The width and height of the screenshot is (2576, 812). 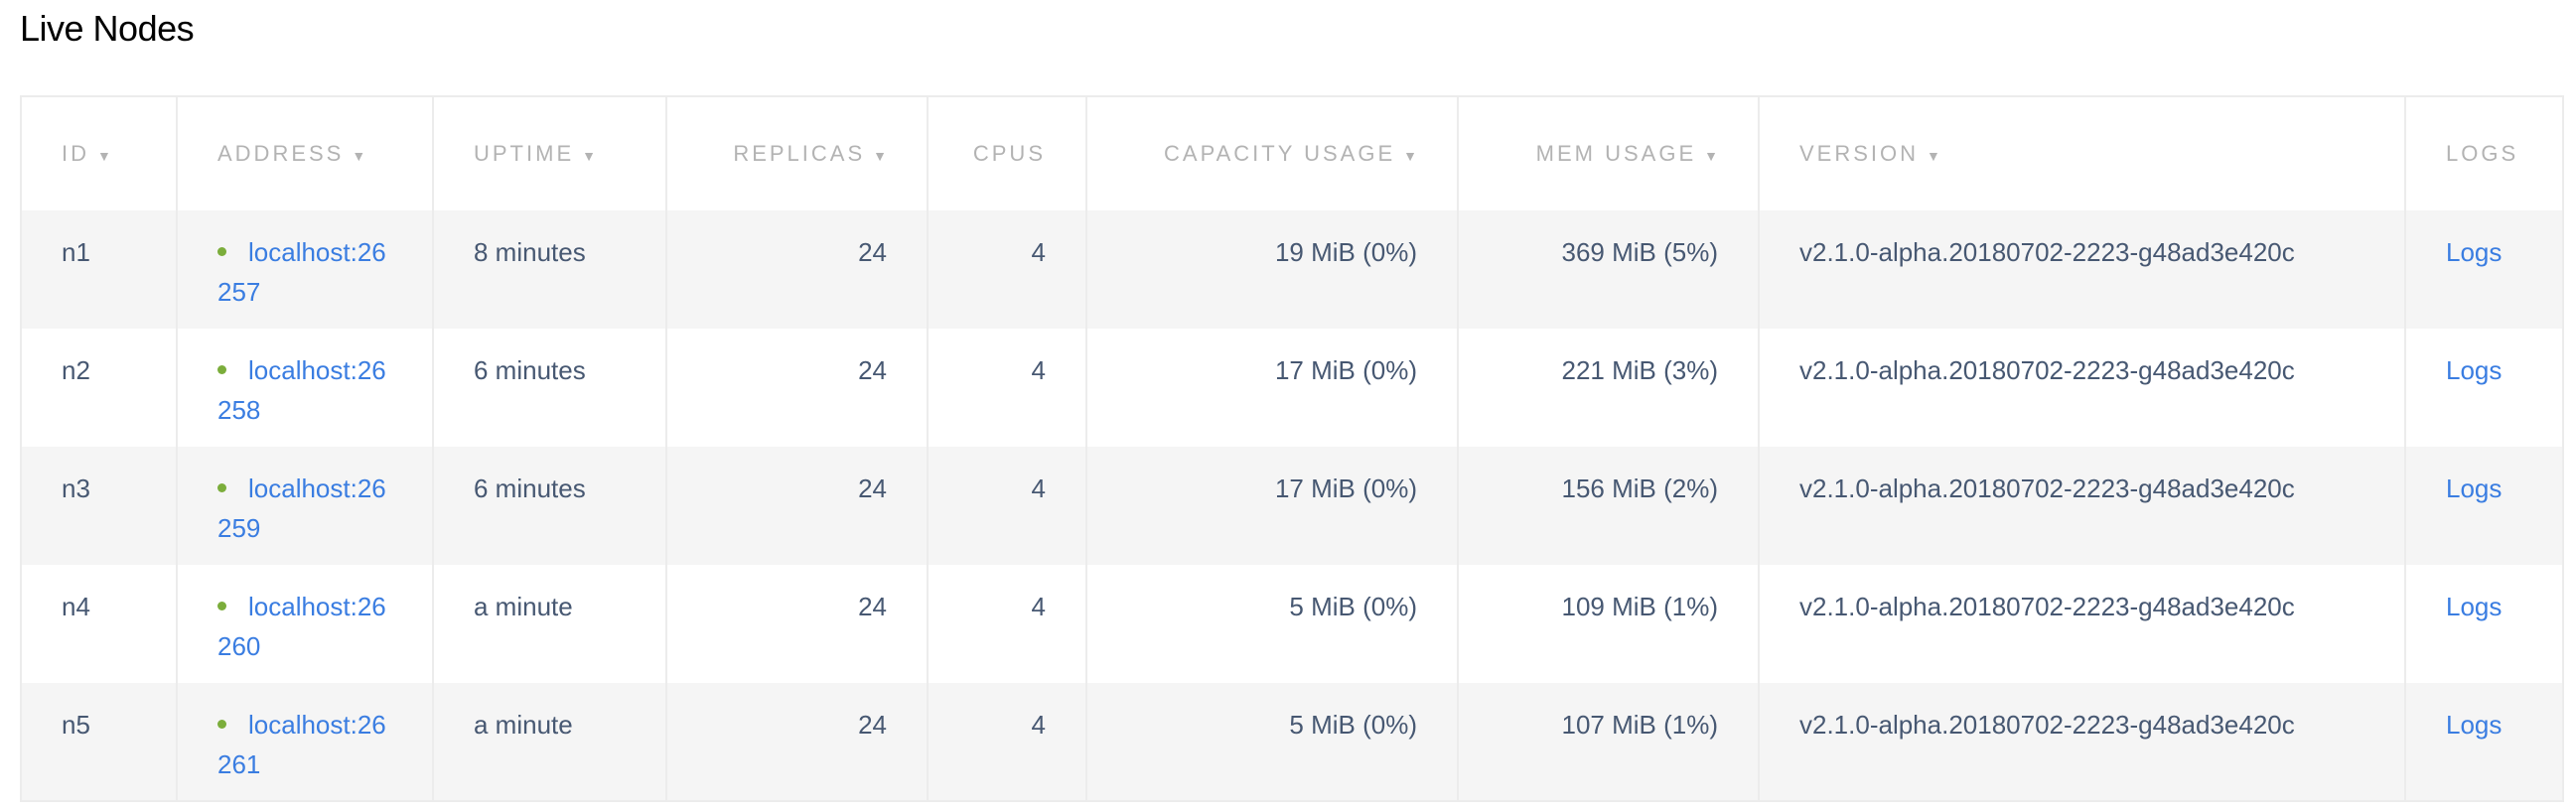 I want to click on column-header-capacity: CAPACITY USAGE ▼, so click(x=1272, y=153).